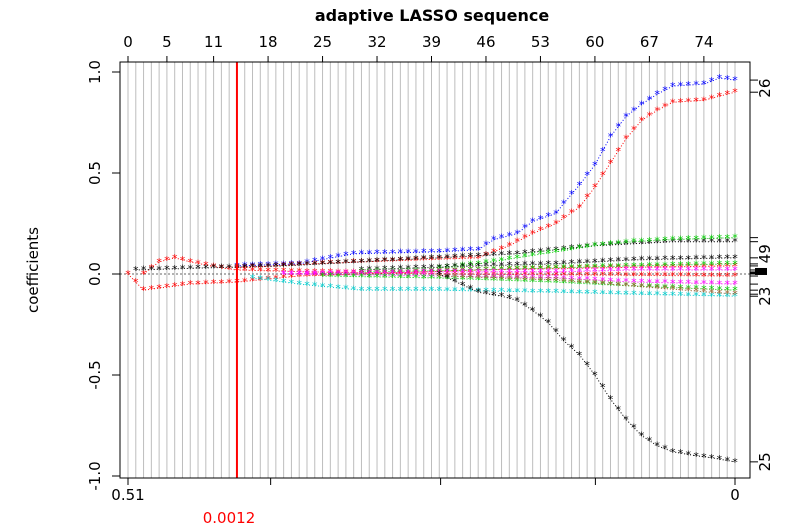  Describe the element at coordinates (649, 42) in the screenshot. I see `top-tick-label: 67` at that location.